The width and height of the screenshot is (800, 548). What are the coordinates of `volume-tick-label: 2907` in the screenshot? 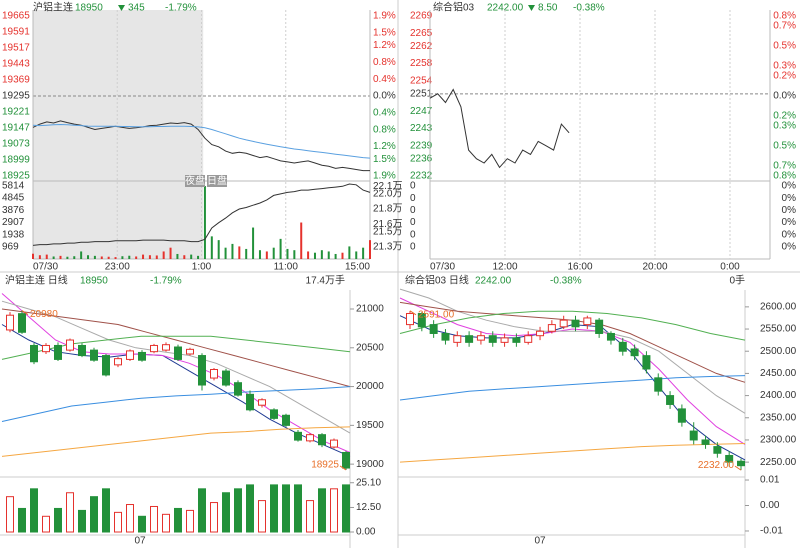 It's located at (13, 222).